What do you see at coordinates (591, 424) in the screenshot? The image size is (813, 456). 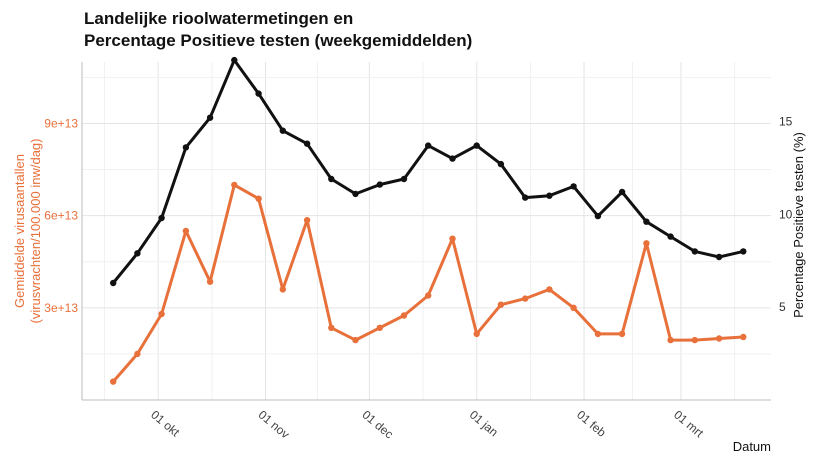 I see `x-tick-label: 01 feb` at bounding box center [591, 424].